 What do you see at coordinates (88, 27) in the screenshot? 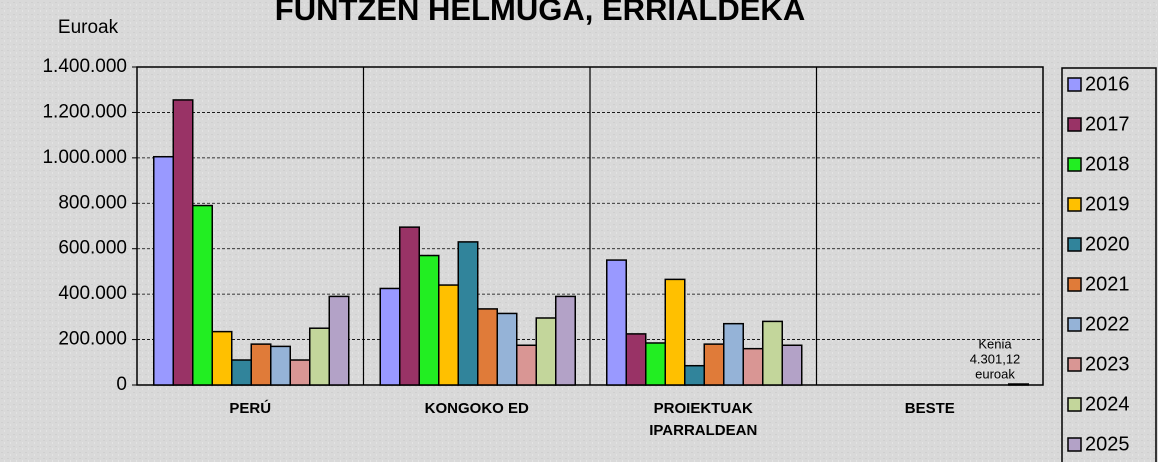
I see `y-axis-label: Euroak` at bounding box center [88, 27].